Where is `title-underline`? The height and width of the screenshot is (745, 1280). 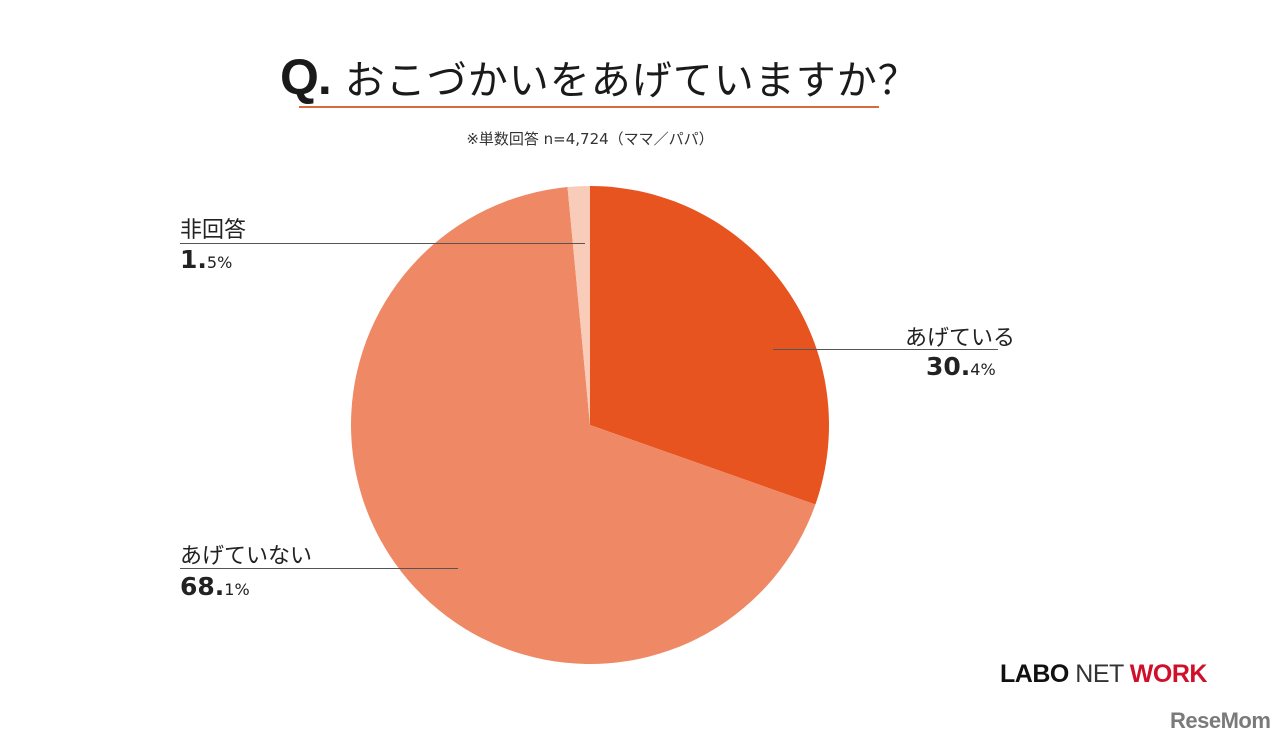 title-underline is located at coordinates (589, 107).